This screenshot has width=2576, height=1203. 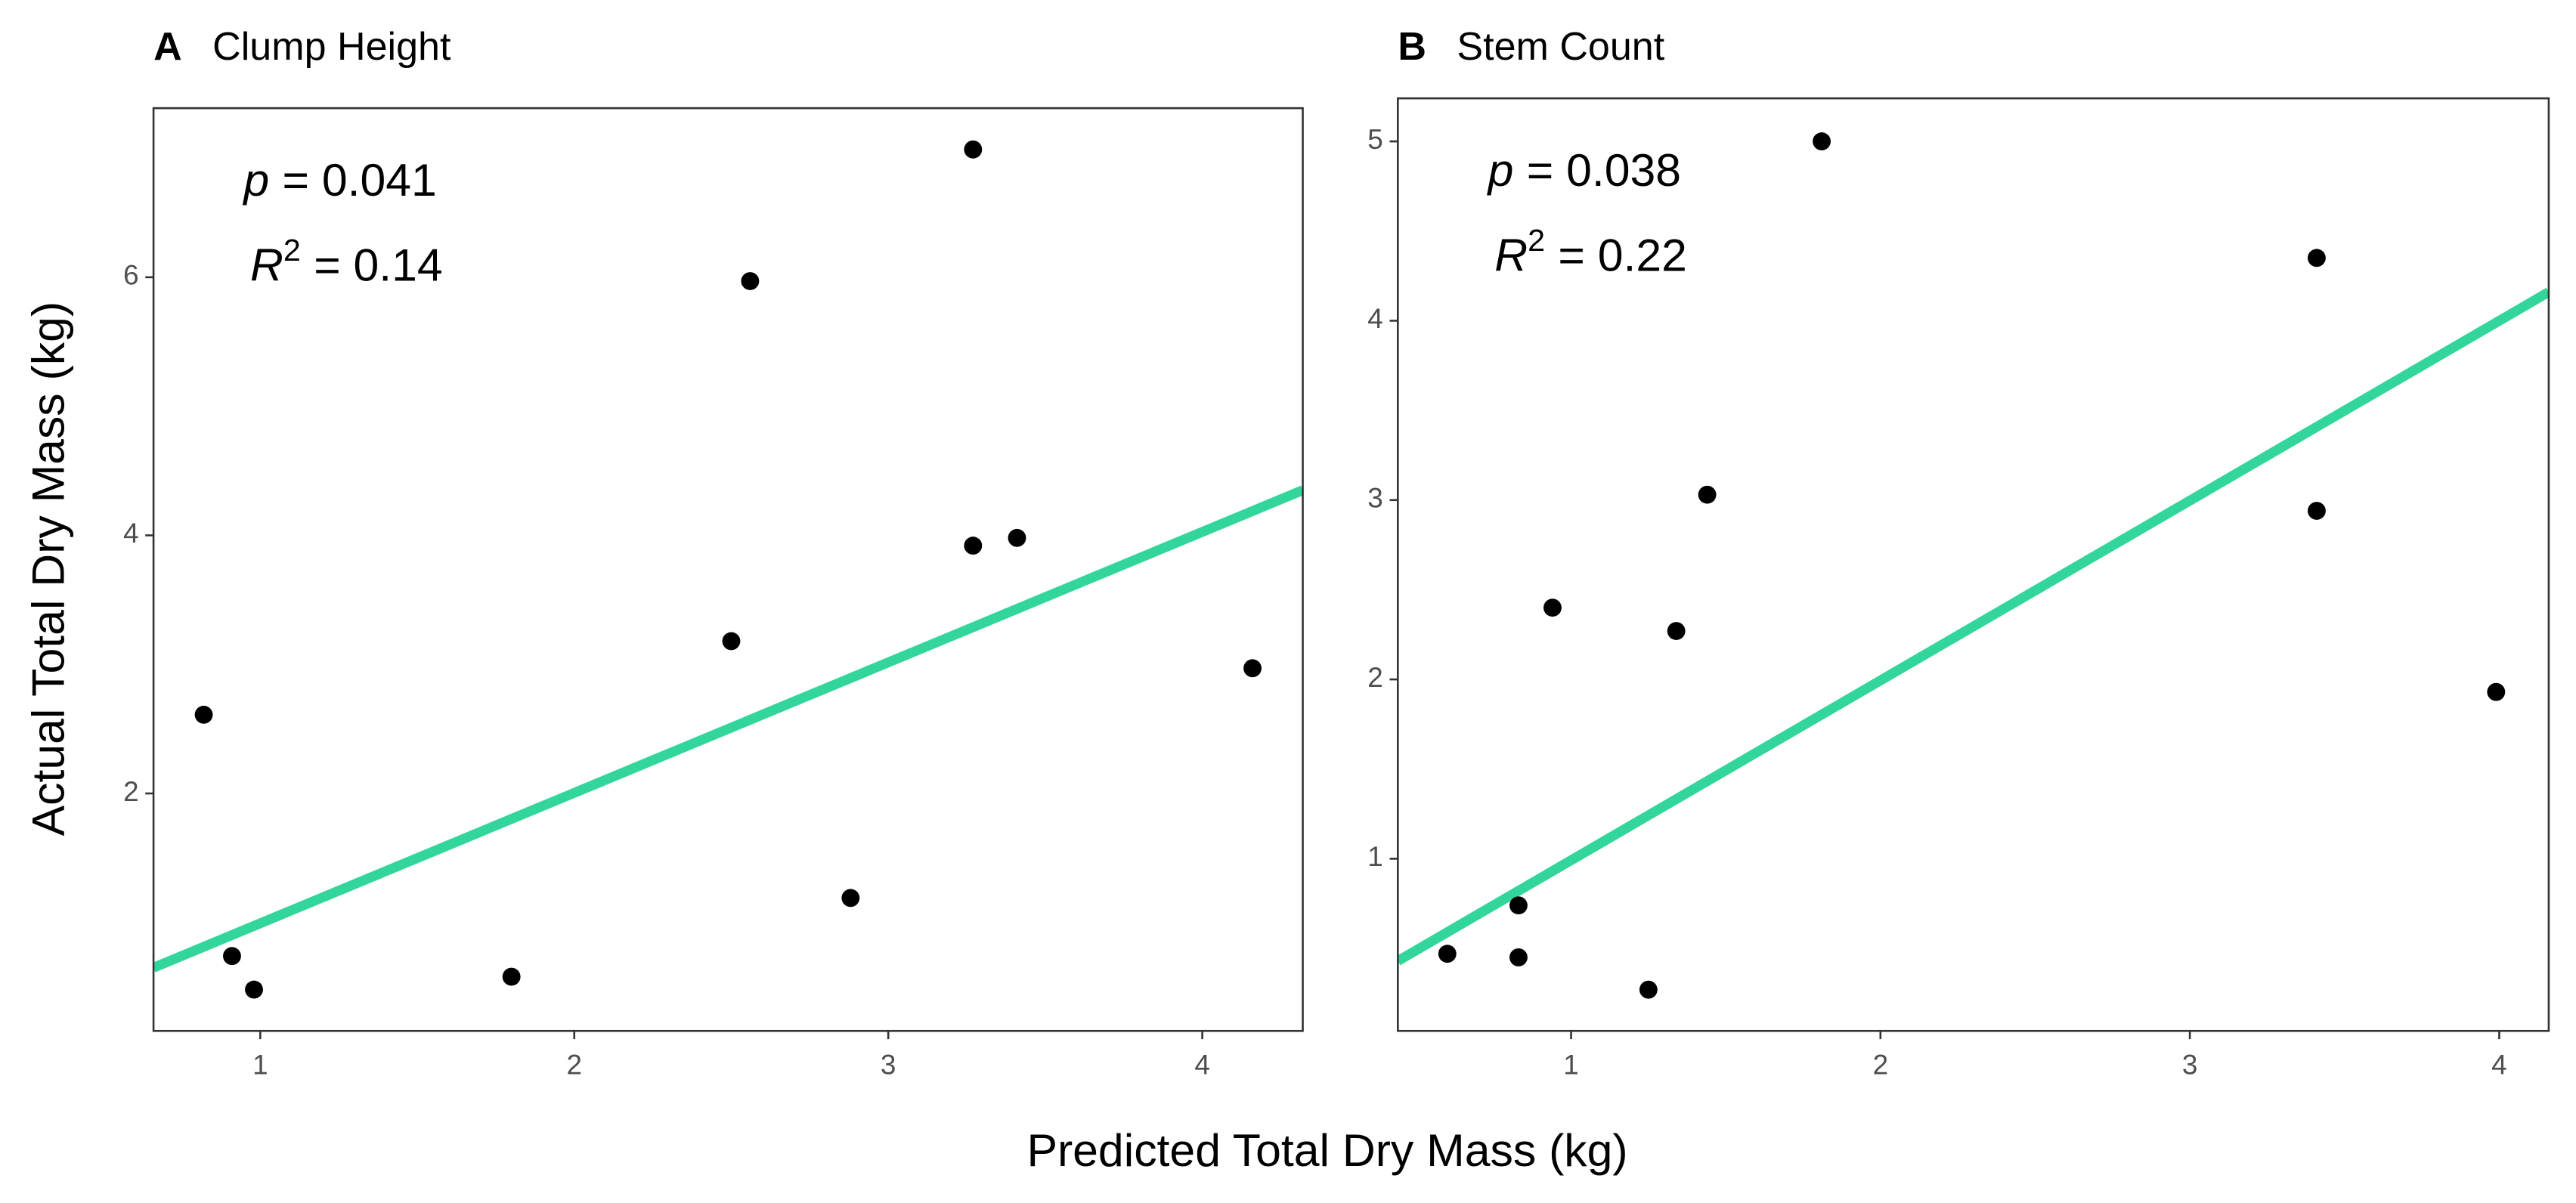 I want to click on panel-label: A, so click(x=167, y=47).